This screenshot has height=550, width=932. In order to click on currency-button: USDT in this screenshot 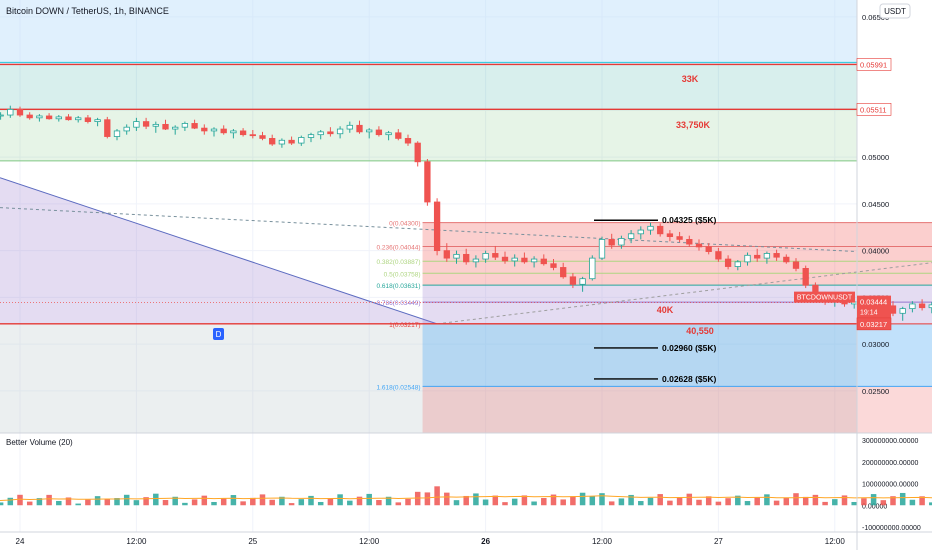, I will do `click(895, 11)`.